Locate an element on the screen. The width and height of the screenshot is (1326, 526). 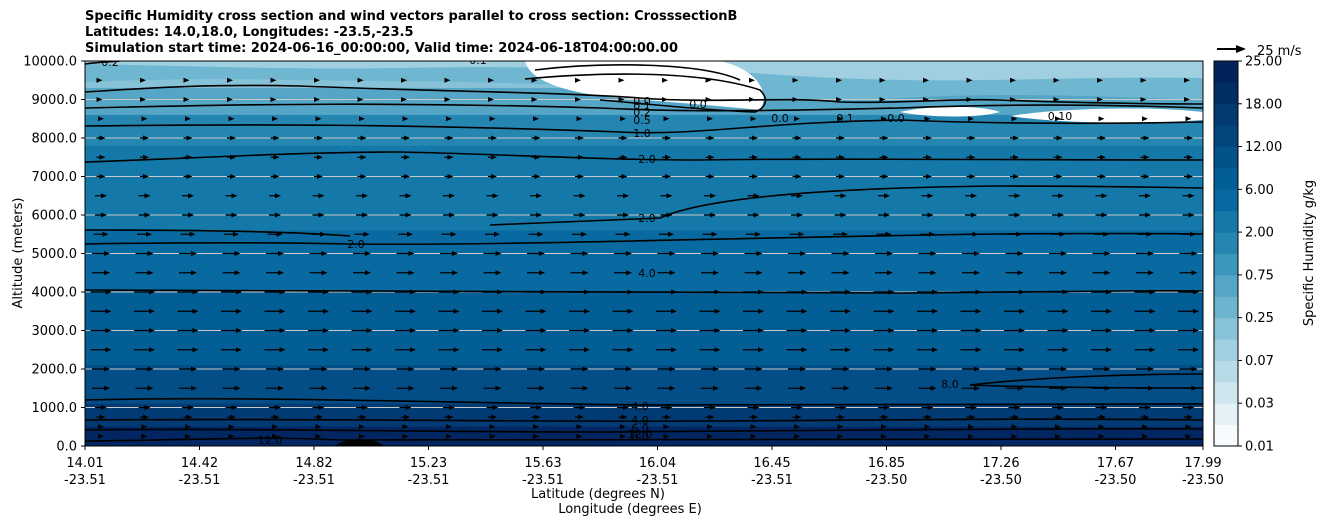
y-tick-label: 10000.0 is located at coordinates (50, 62).